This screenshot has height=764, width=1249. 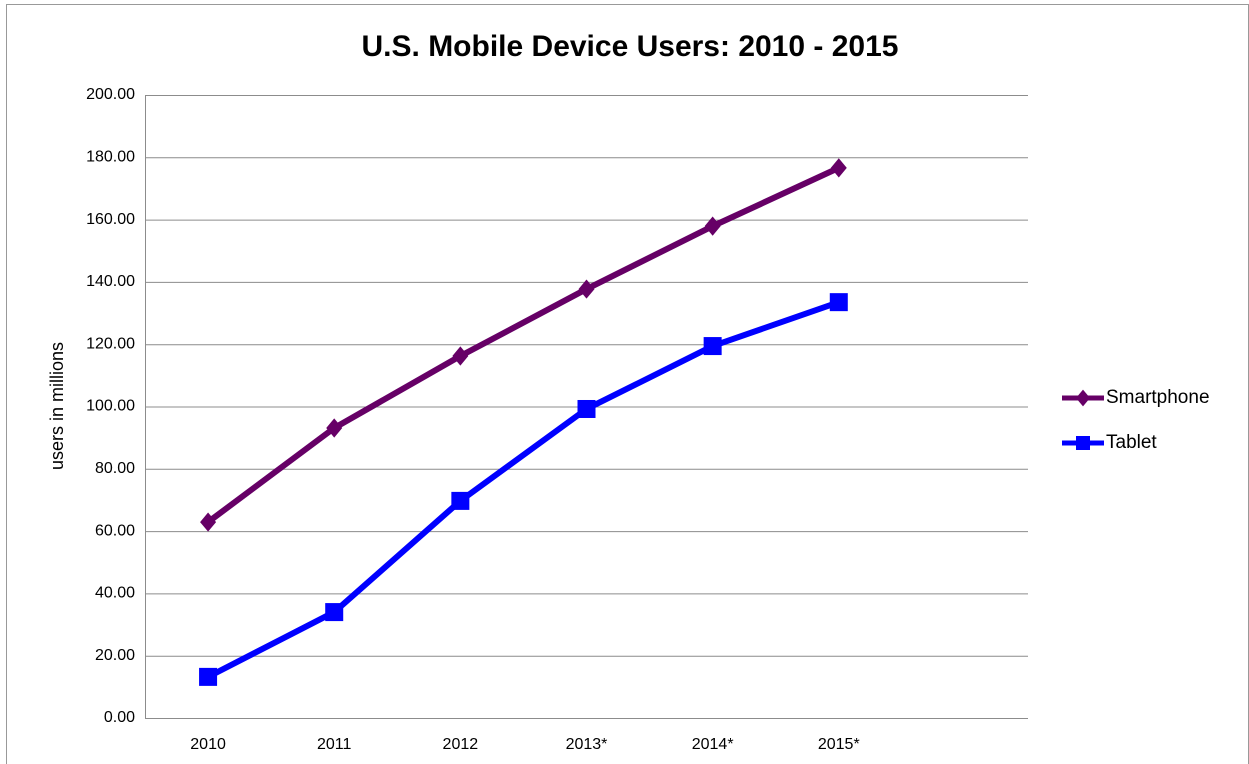 I want to click on y-tick-label: 180.00, so click(x=110, y=157).